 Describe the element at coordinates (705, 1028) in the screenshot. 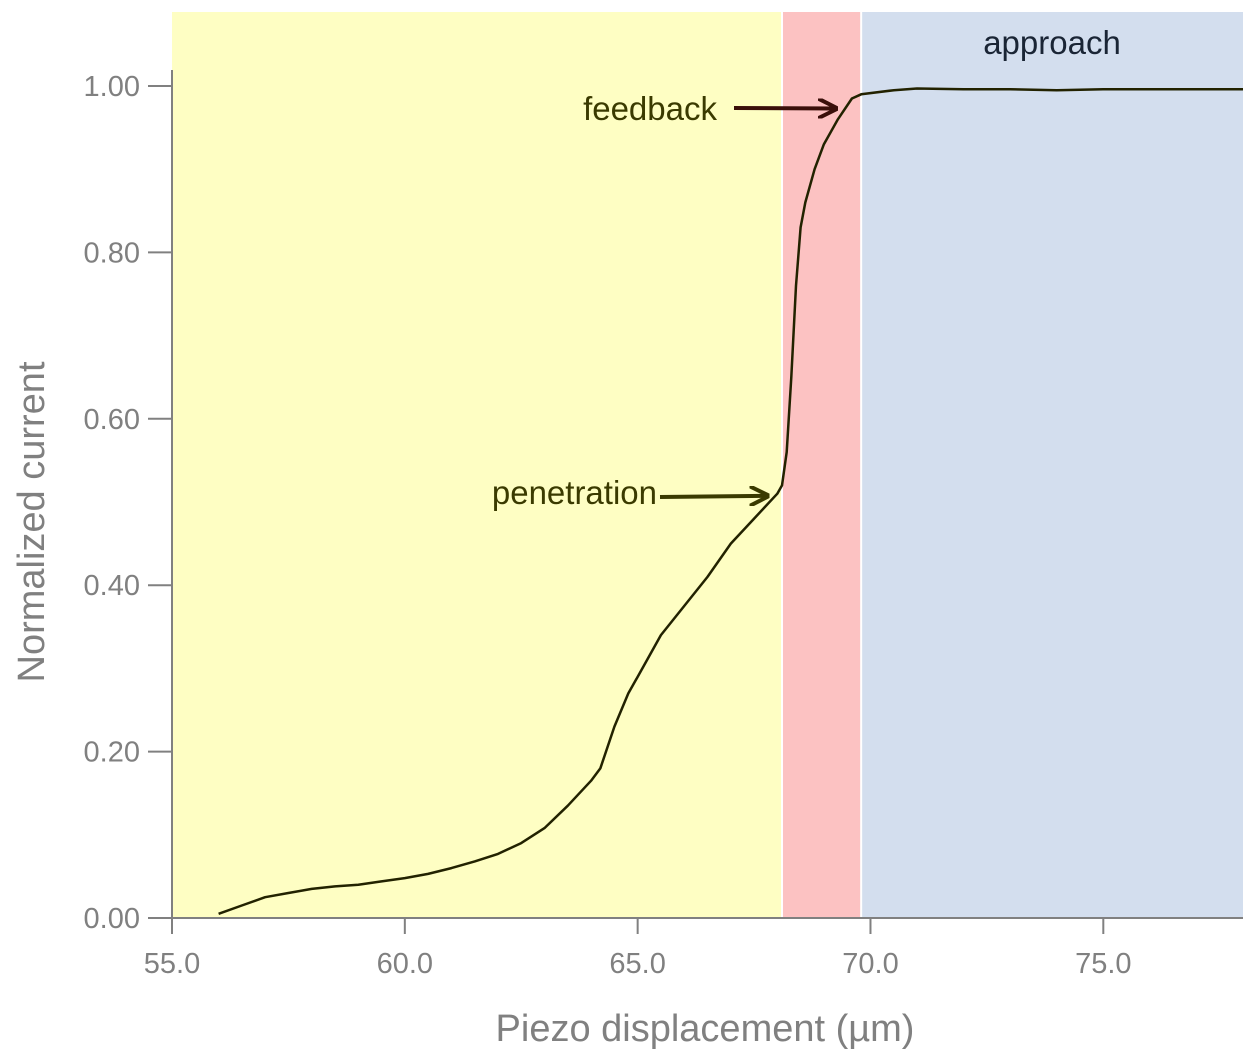

I see `x-axis-title: Piezo displacement (µm)` at that location.